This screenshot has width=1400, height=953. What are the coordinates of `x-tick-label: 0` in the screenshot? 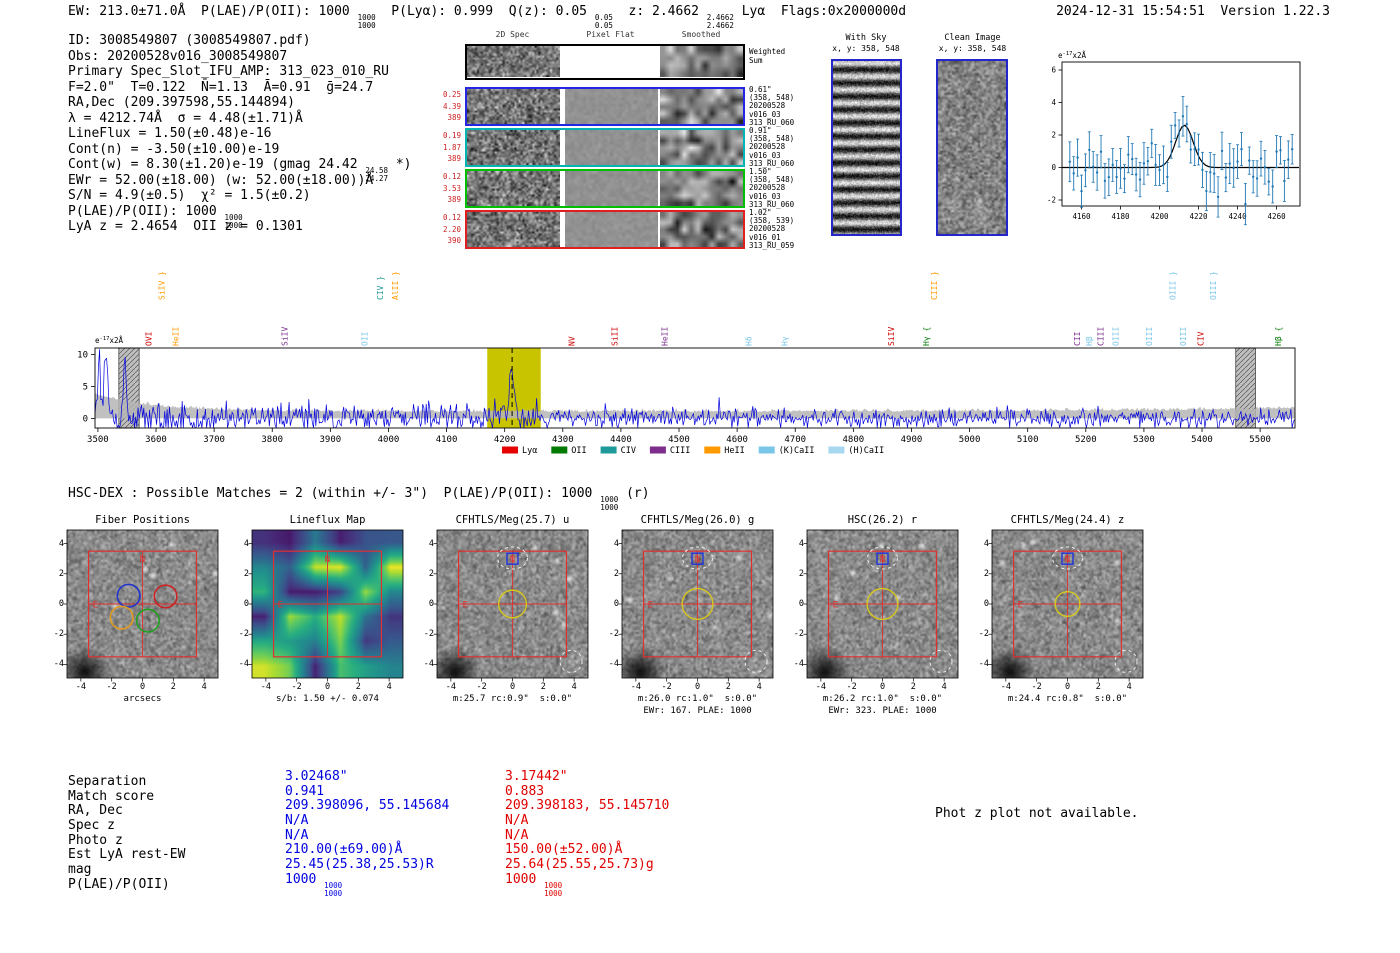 It's located at (697, 687).